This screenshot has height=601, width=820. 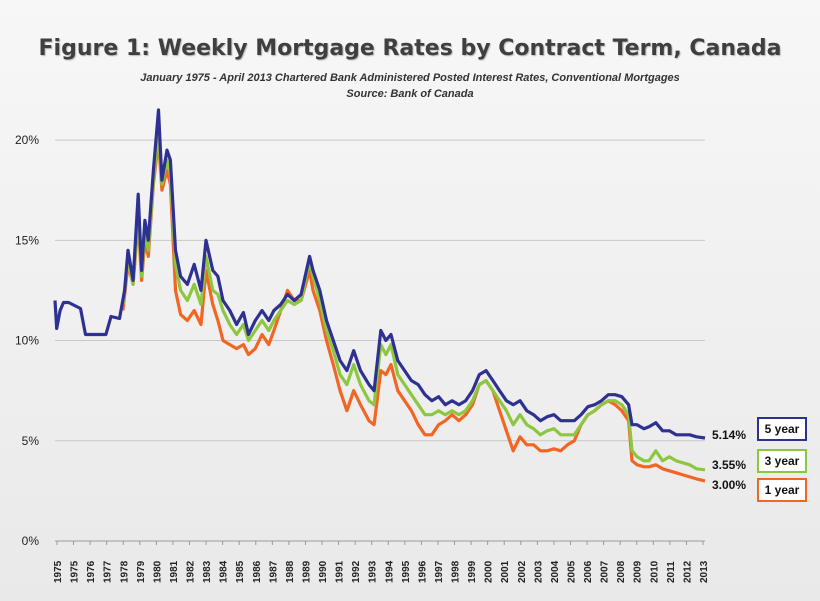 I want to click on x-tick-label: 1989, so click(x=306, y=571).